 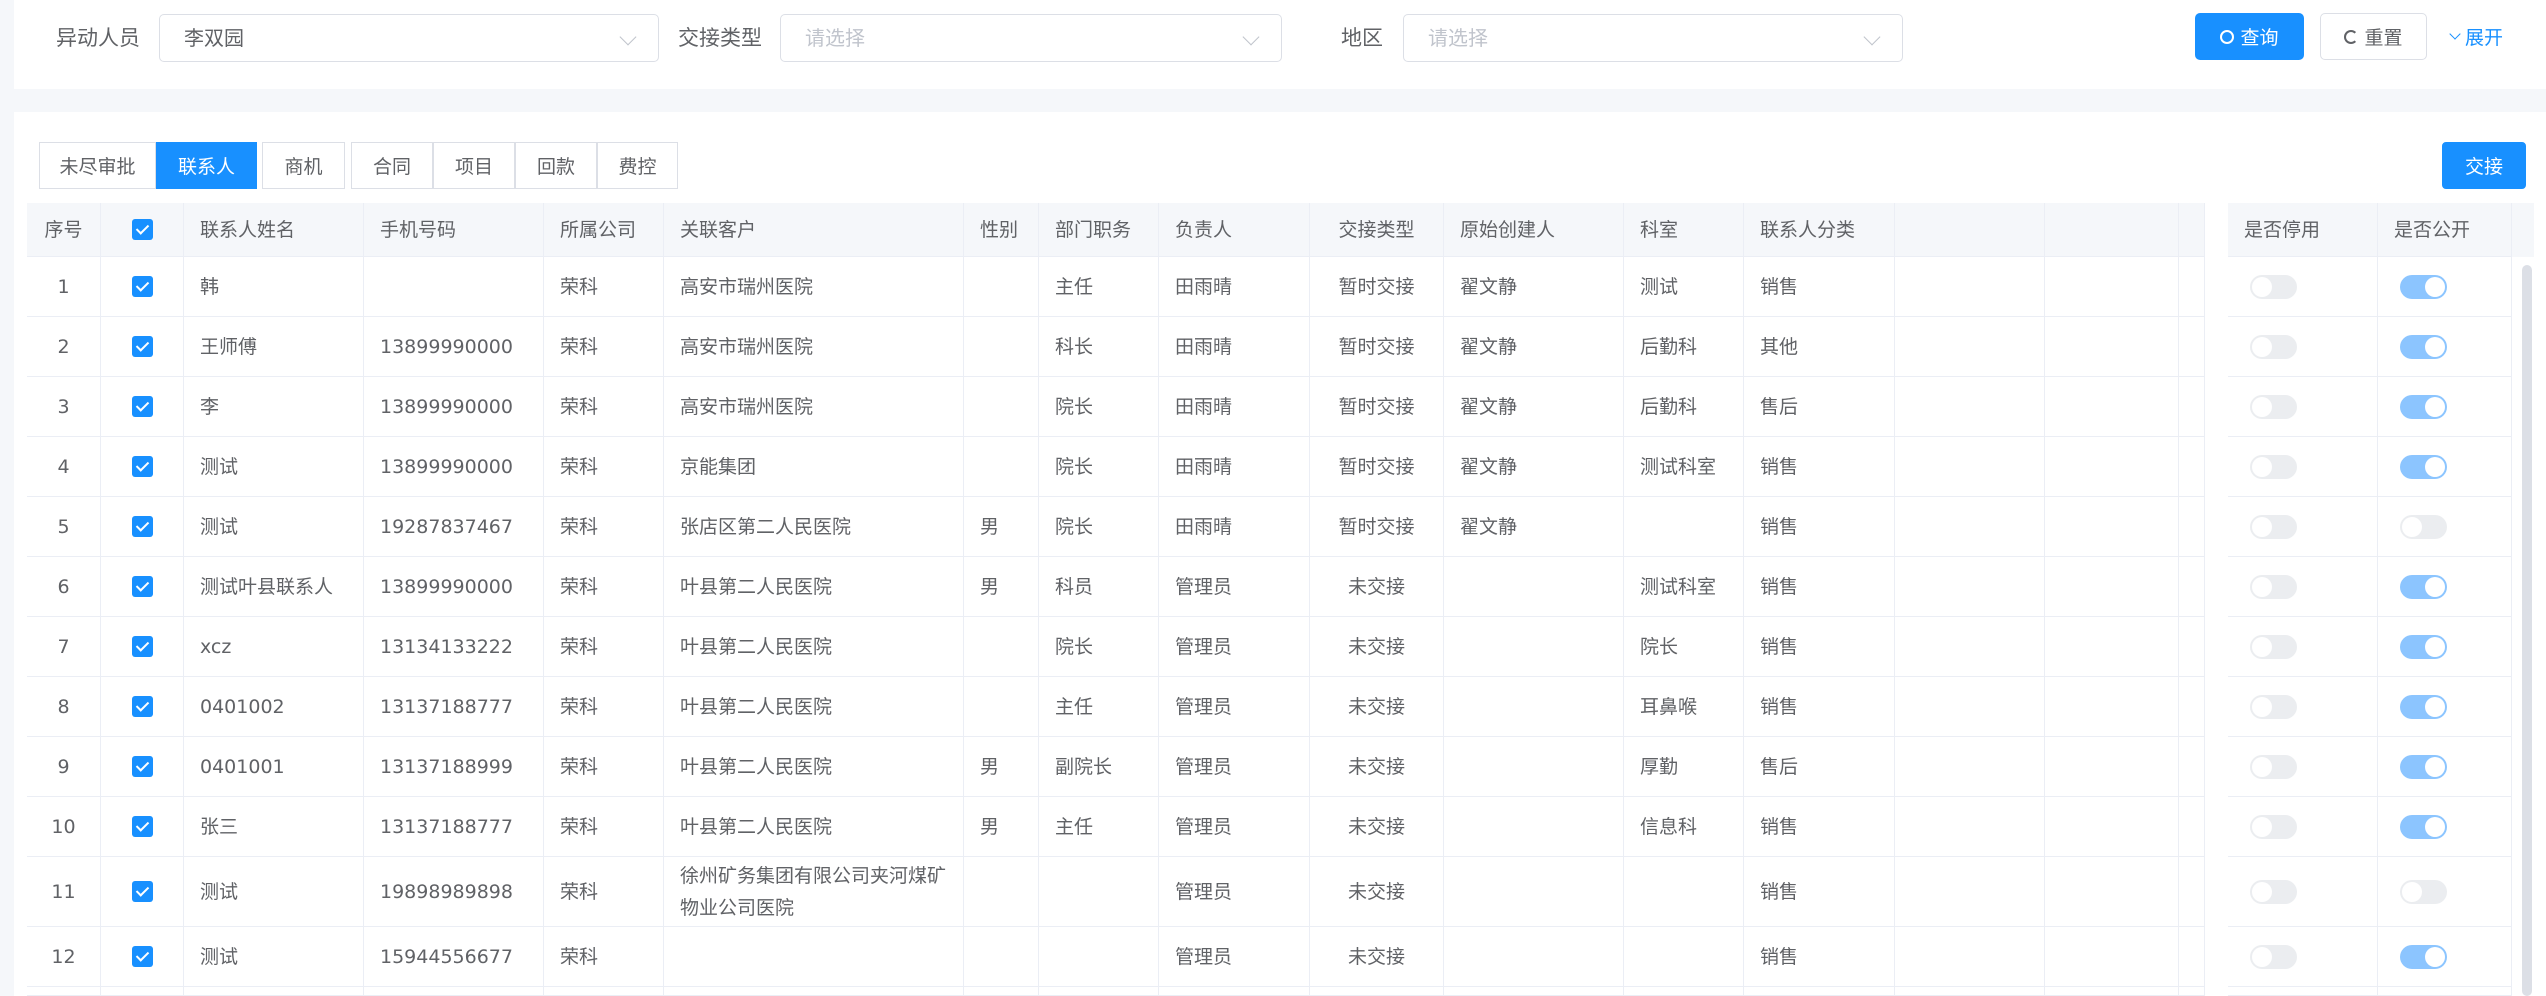 What do you see at coordinates (1872, 37) in the screenshot?
I see `chevron-down-icon` at bounding box center [1872, 37].